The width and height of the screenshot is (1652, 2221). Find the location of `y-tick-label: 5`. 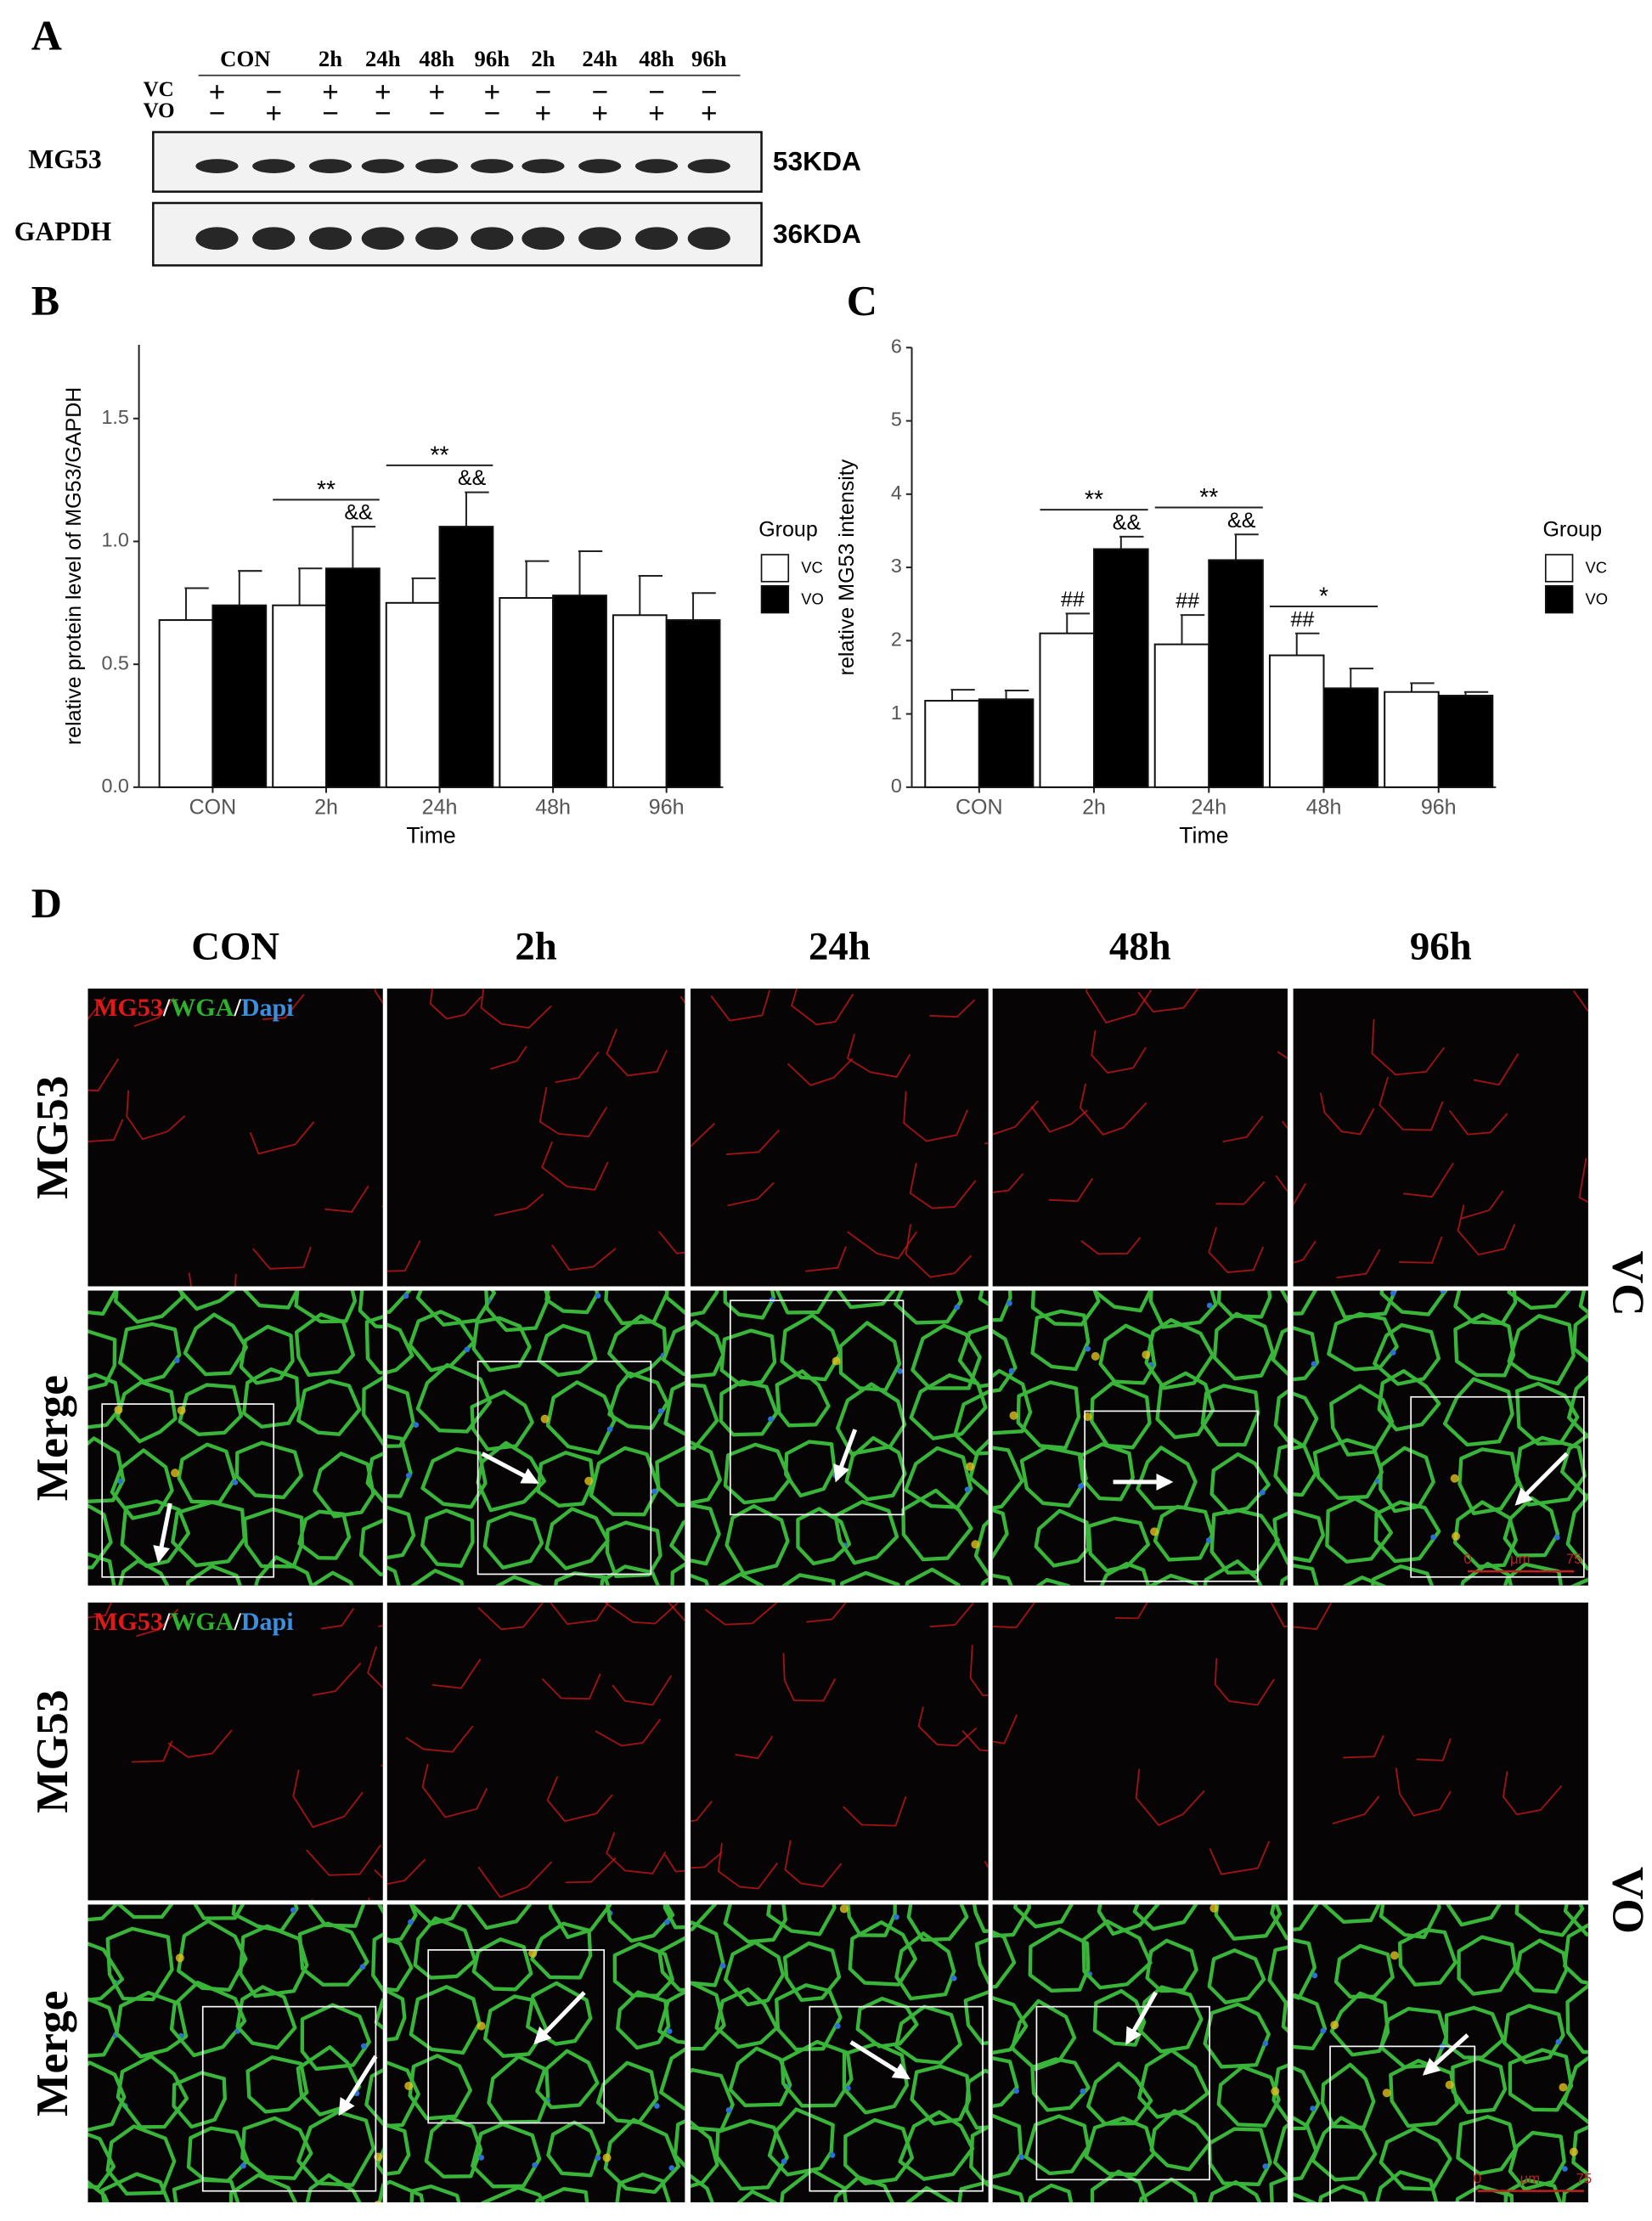

y-tick-label: 5 is located at coordinates (896, 420).